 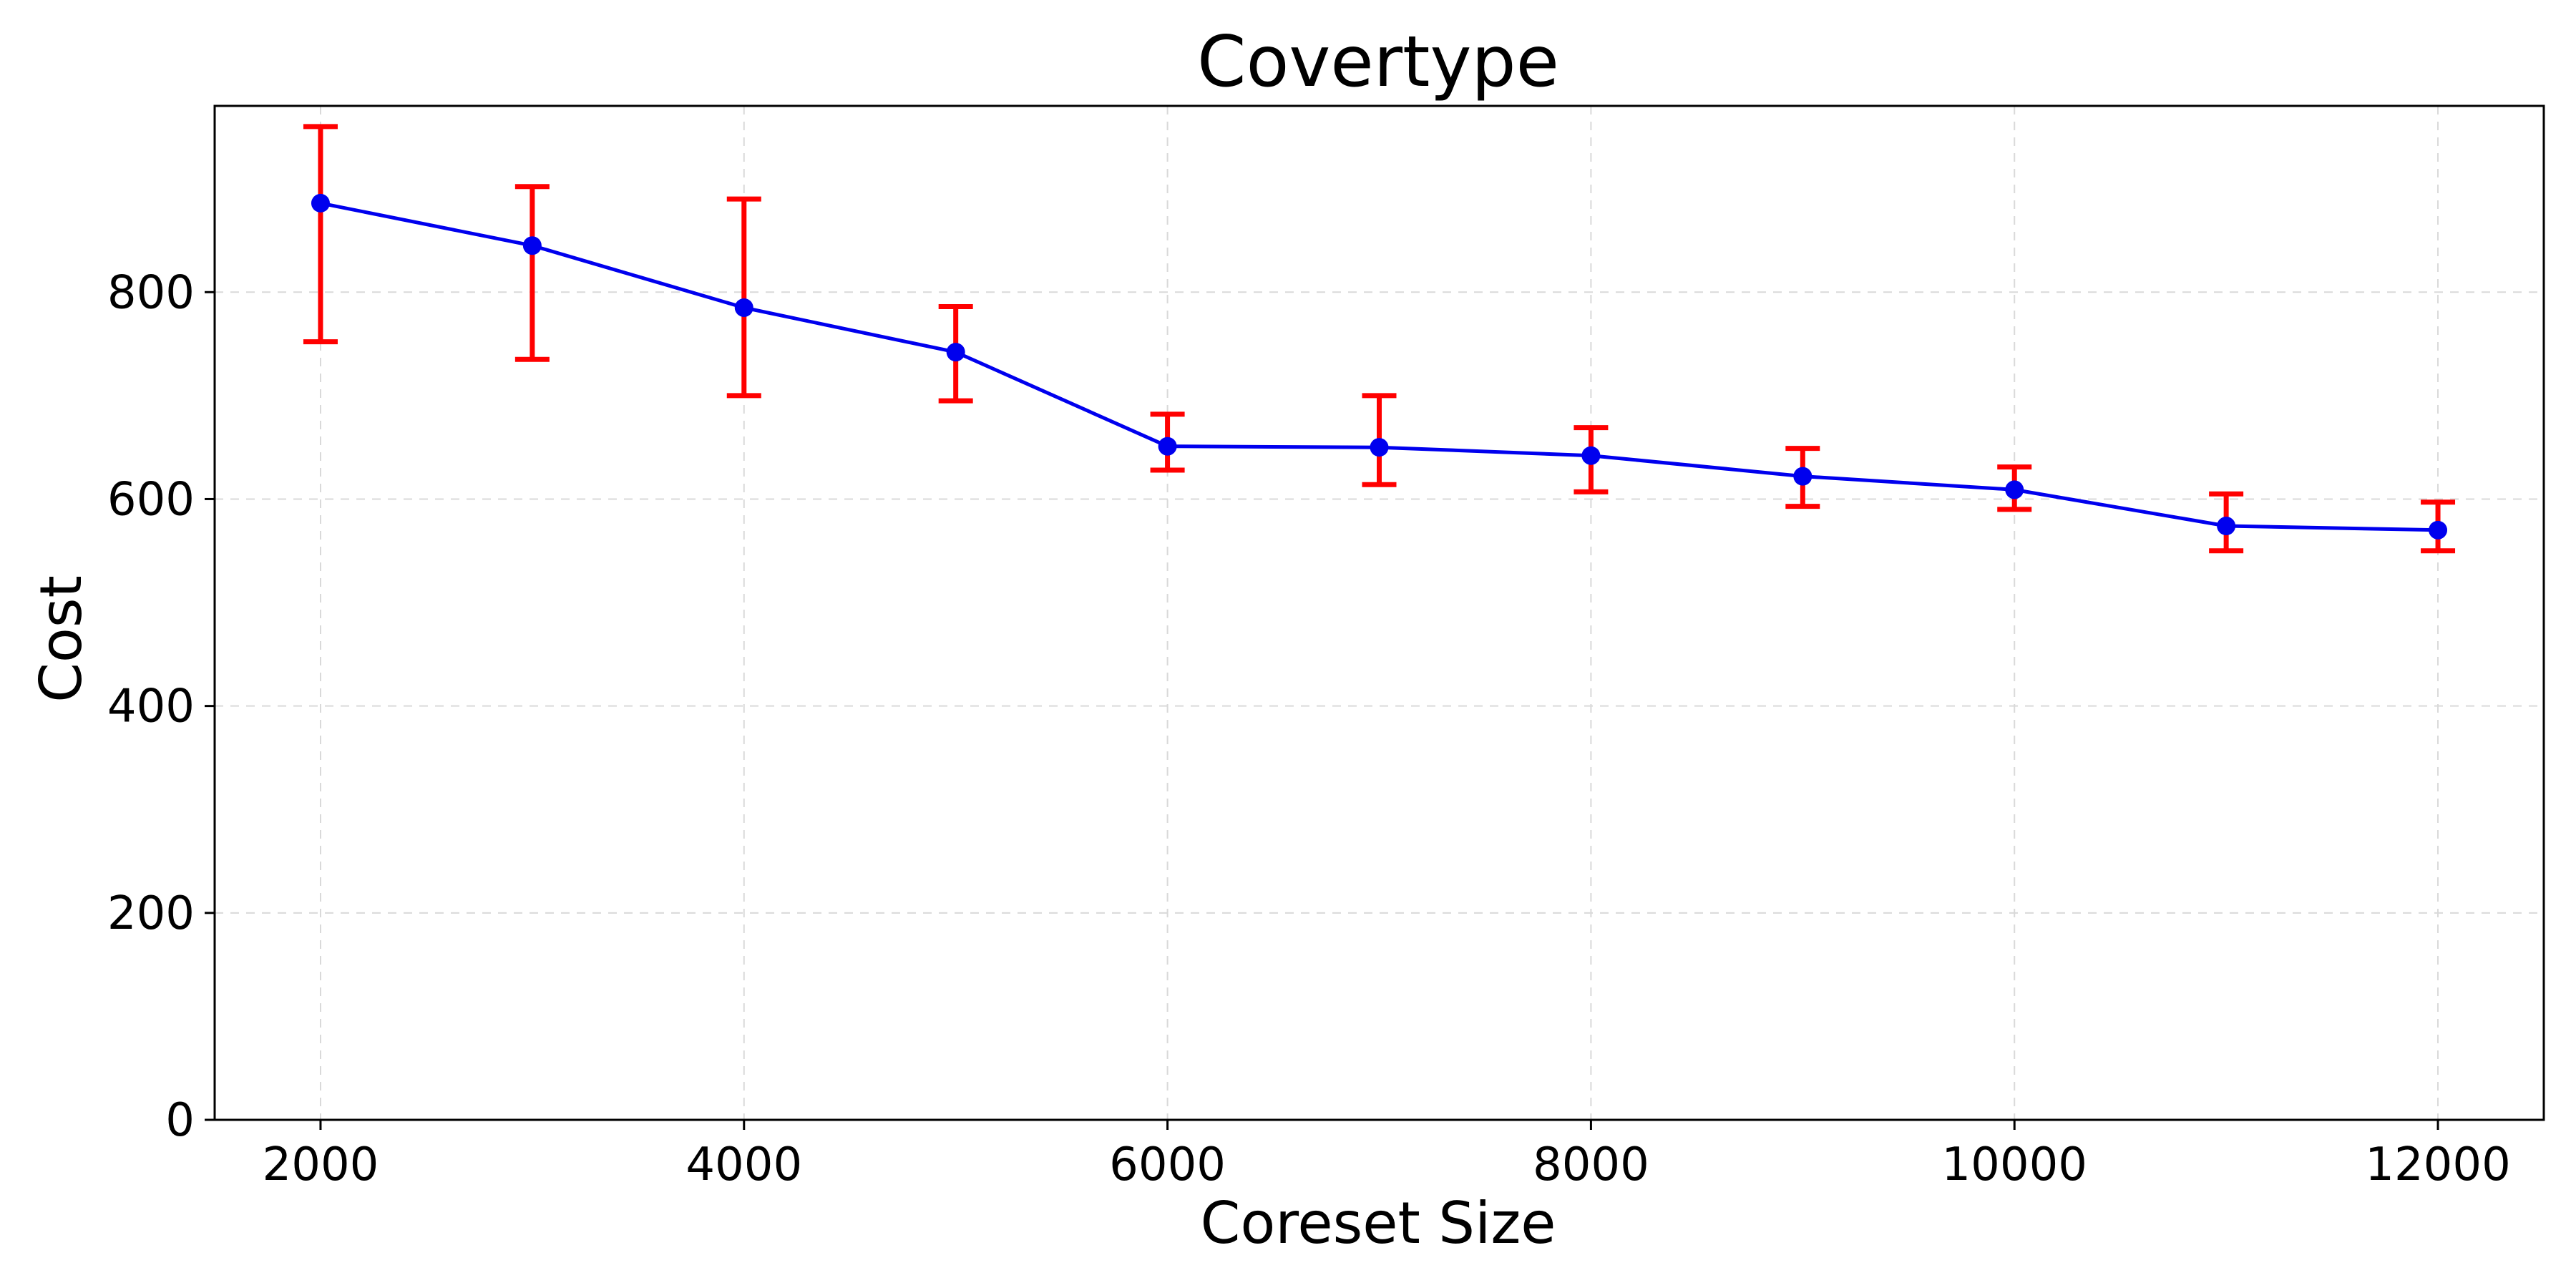 I want to click on chart-title: Covertype, so click(x=1378, y=62).